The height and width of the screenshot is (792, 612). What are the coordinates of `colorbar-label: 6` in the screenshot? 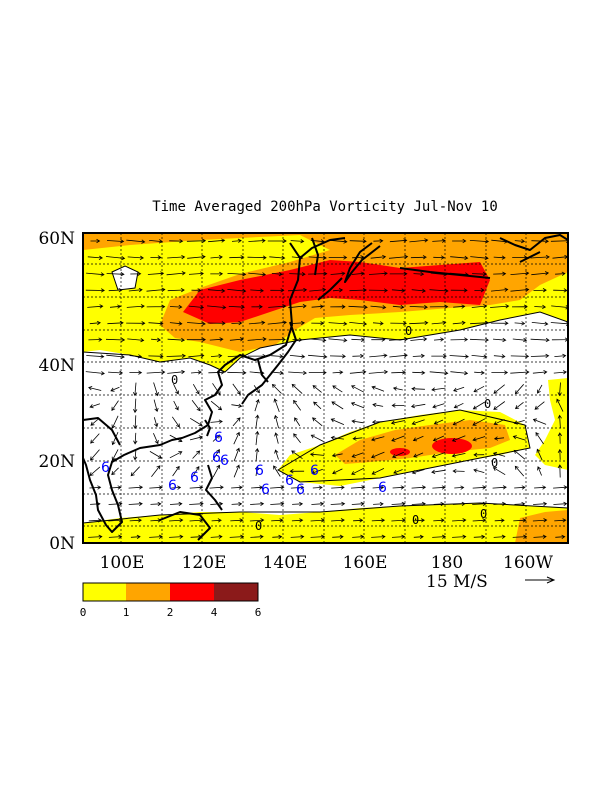 It's located at (258, 612).